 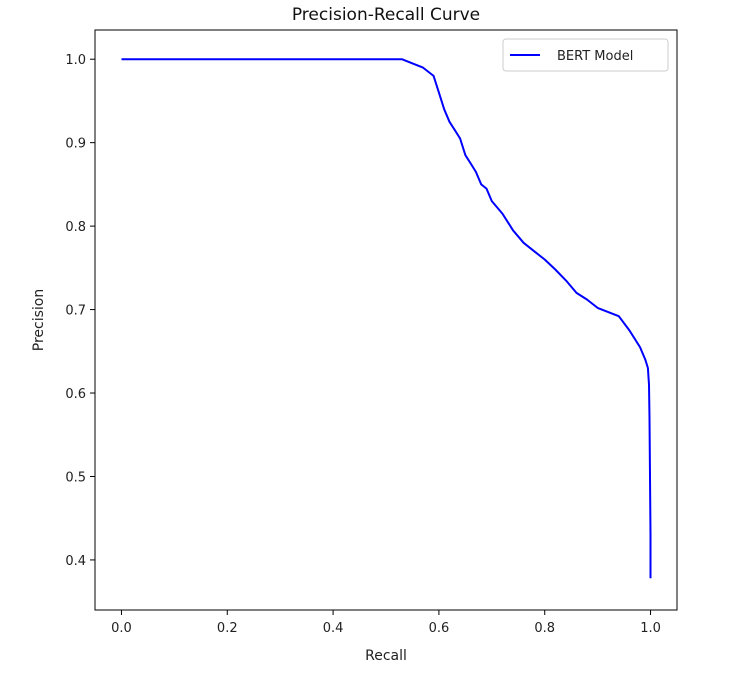 What do you see at coordinates (386, 623) in the screenshot?
I see `x-axis: 0.0 0.2 0.4 0.6 0.8 1.0` at bounding box center [386, 623].